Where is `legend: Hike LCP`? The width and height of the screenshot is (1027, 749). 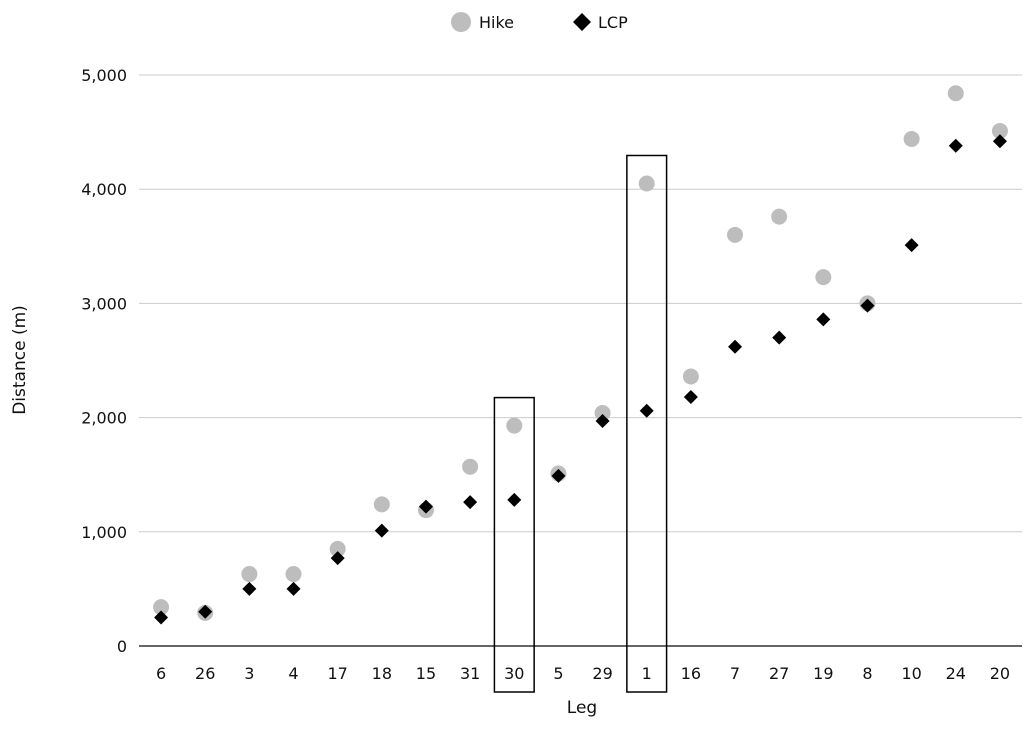
legend: Hike LCP is located at coordinates (539, 22).